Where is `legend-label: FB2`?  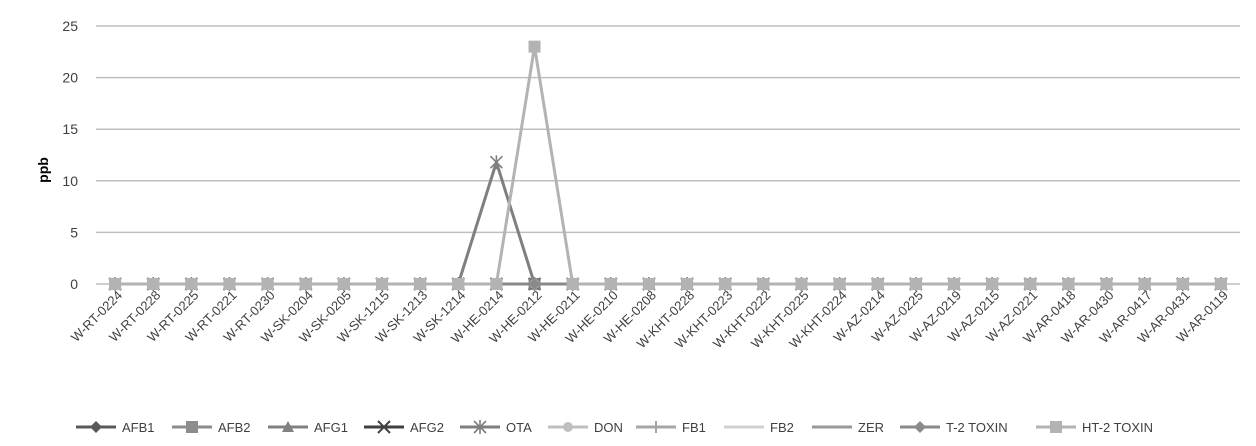 legend-label: FB2 is located at coordinates (782, 427).